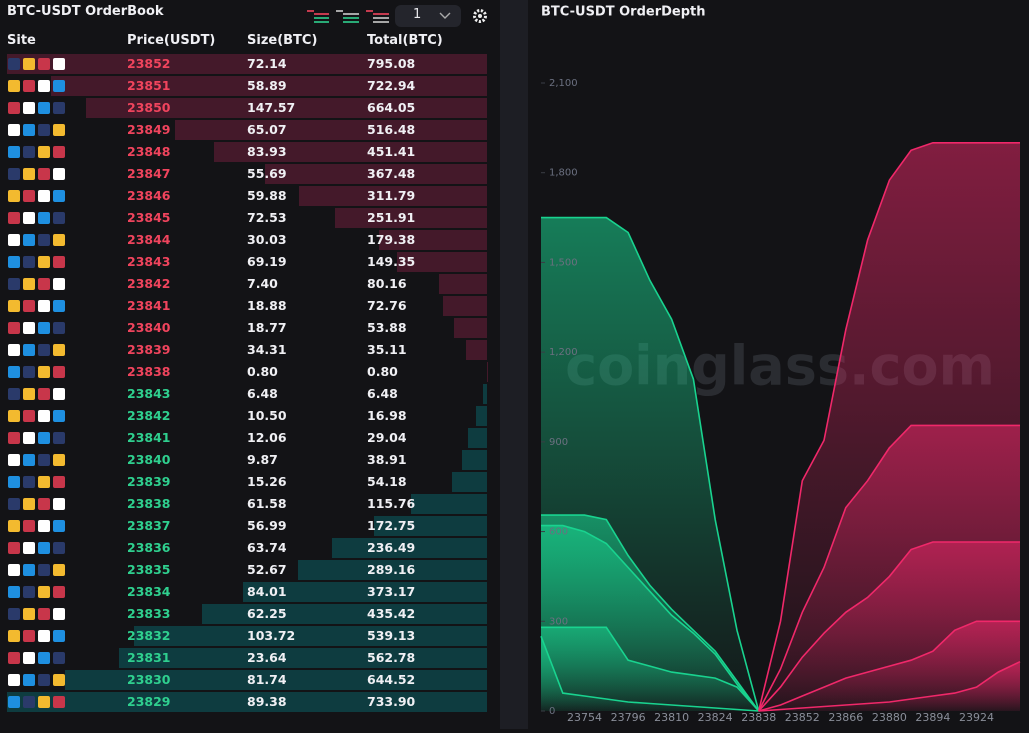 This screenshot has height=733, width=1029. Describe the element at coordinates (391, 108) in the screenshot. I see `total: 664.05` at that location.